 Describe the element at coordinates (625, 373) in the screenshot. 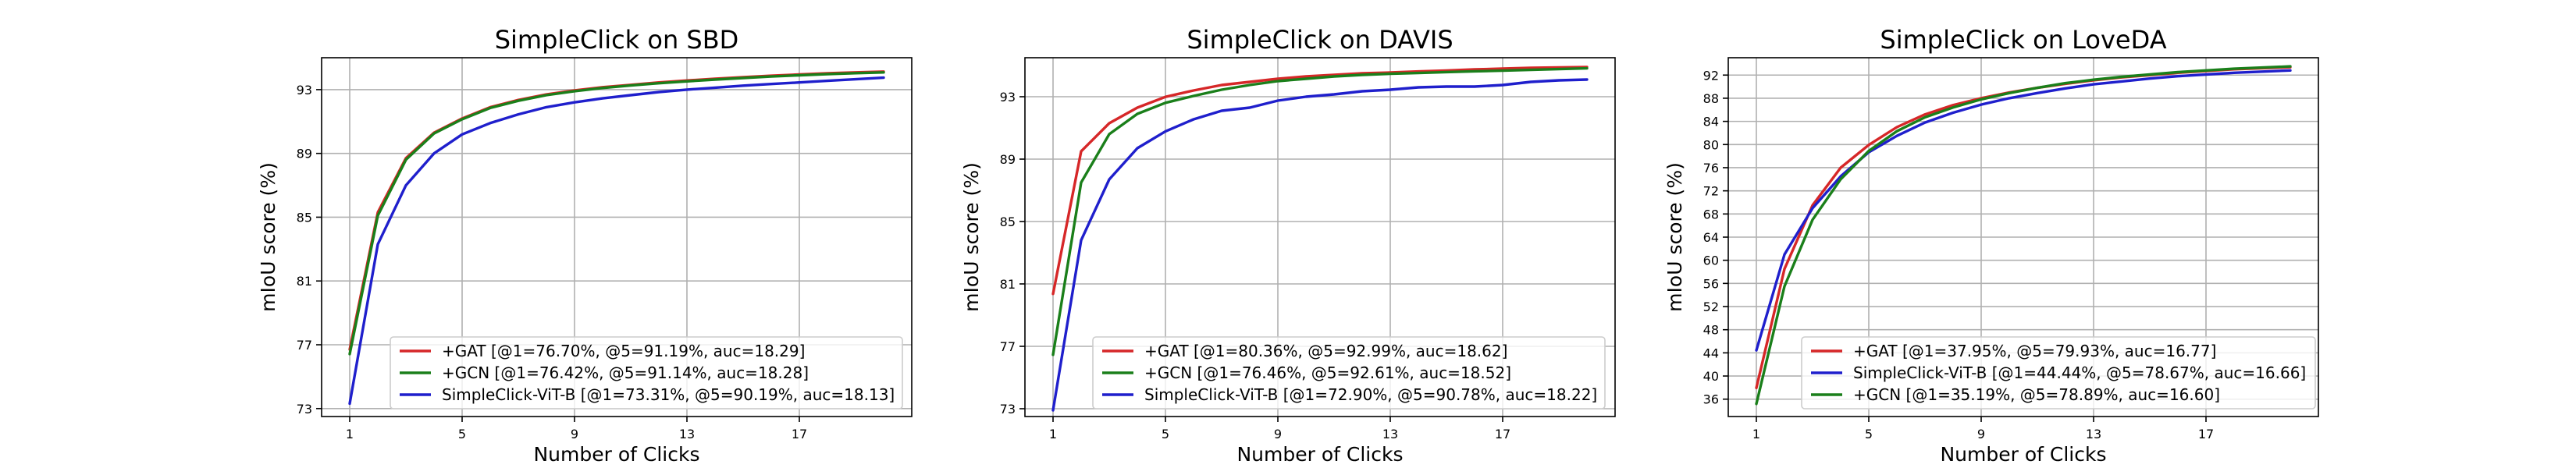

I see `legend-entry-2: +GCN [@1=76.42%, @5=91.14%, auc=18.28]` at that location.